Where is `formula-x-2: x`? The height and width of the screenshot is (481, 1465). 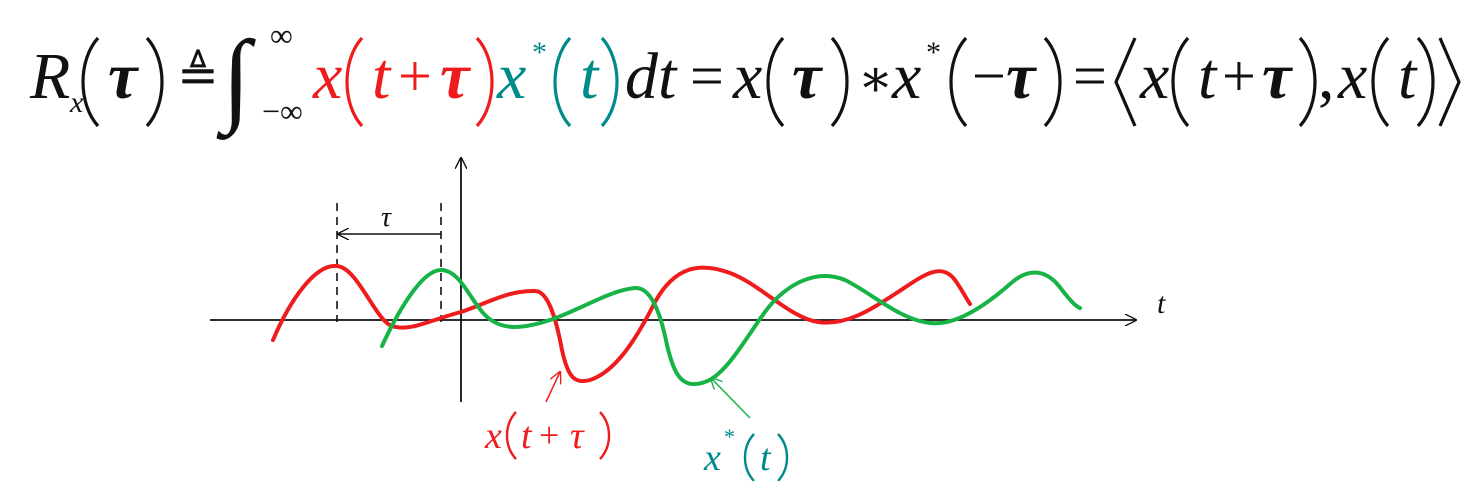
formula-x-2: x is located at coordinates (747, 76).